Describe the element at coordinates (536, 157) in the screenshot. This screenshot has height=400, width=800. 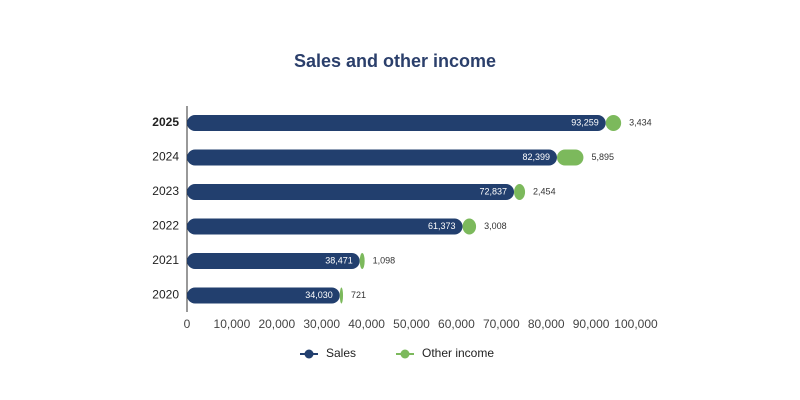
I see `value-label: 82,399` at that location.